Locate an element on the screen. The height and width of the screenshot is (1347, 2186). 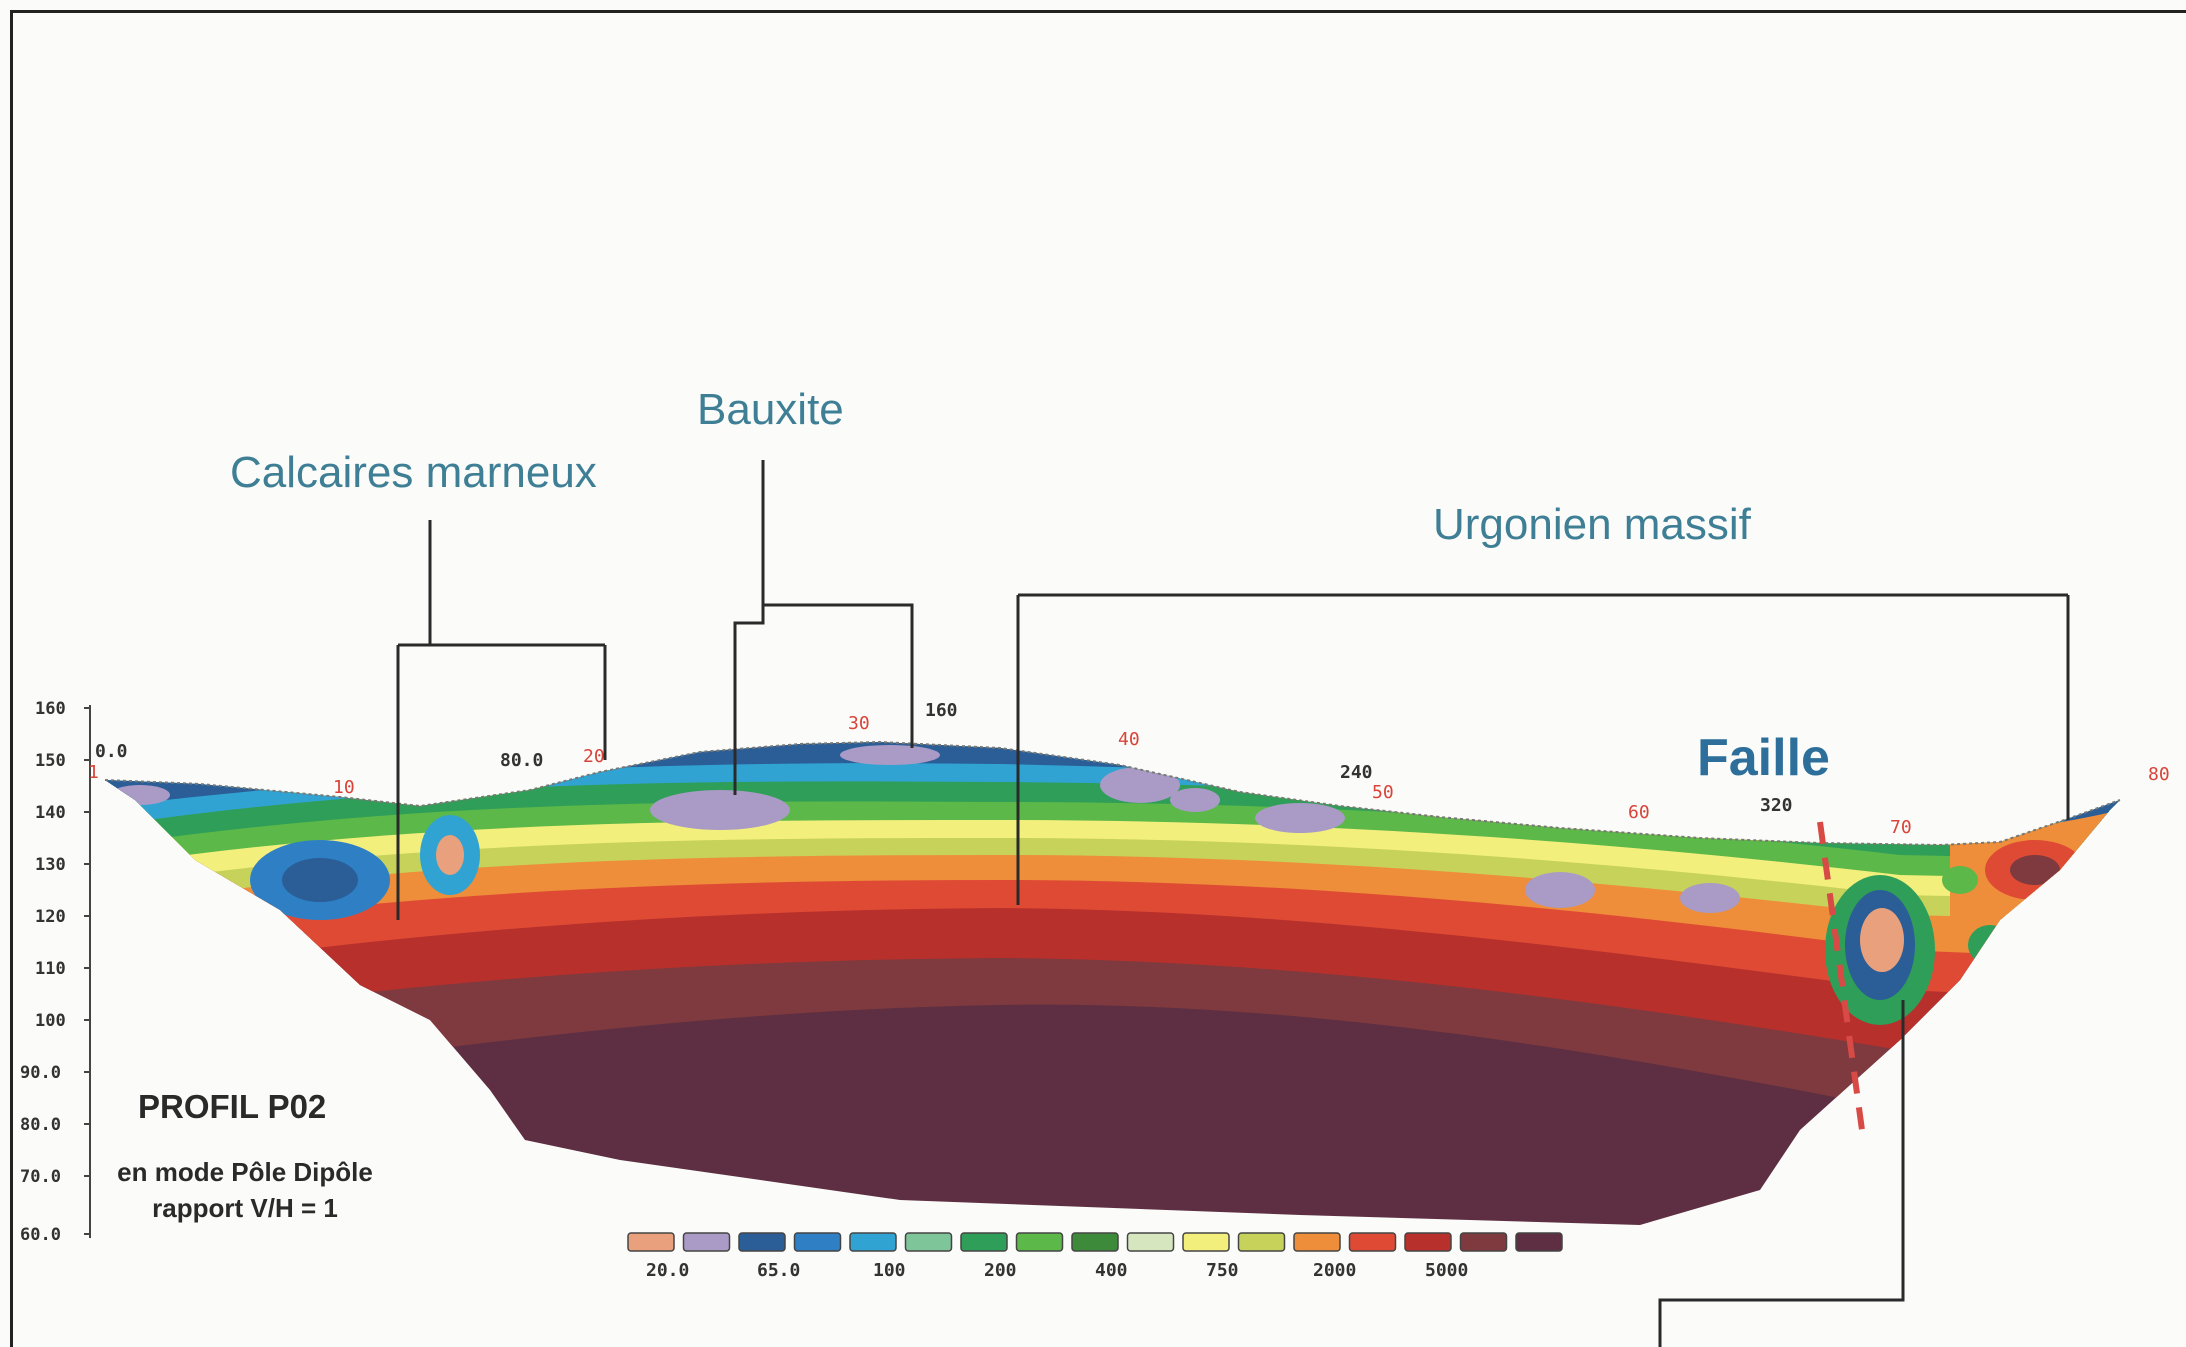
label-calcaires-marneux: Calcaires marneux is located at coordinates (413, 472).